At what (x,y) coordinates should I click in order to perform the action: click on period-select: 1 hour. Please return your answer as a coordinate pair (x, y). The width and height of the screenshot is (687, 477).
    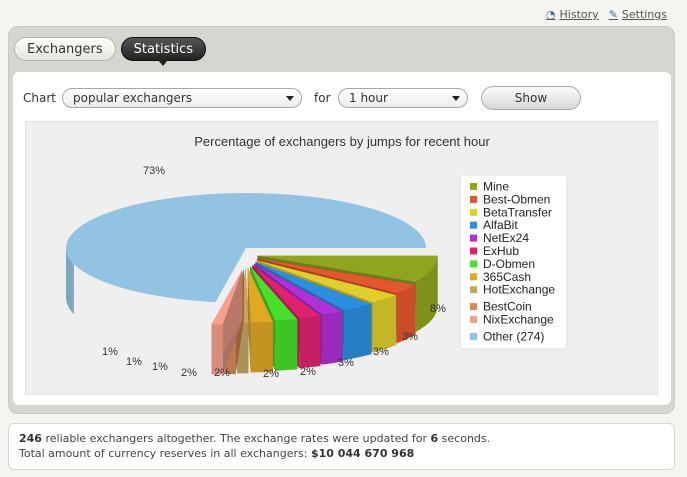
    Looking at the image, I should click on (403, 98).